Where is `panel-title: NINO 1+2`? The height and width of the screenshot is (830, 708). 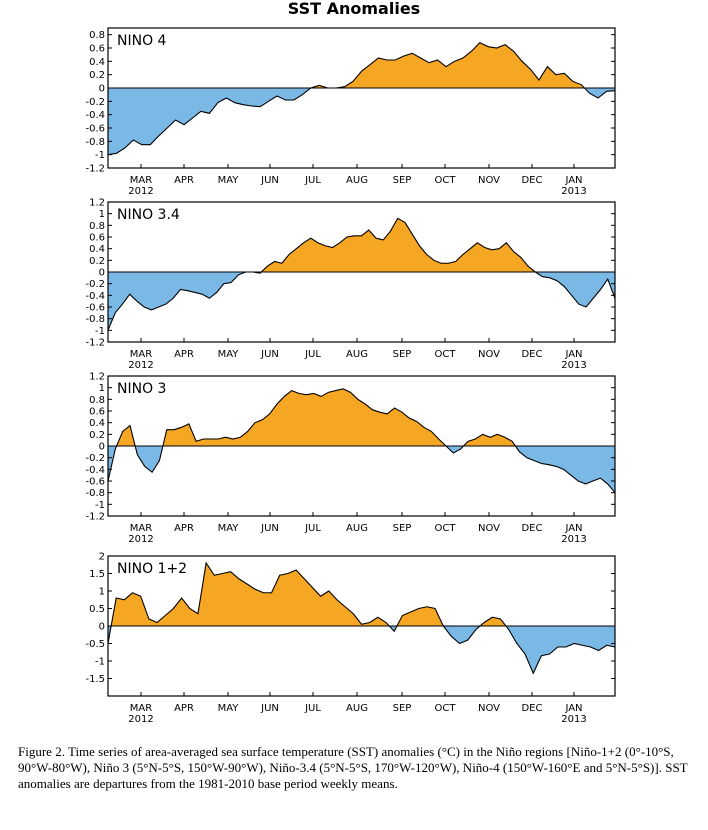 panel-title: NINO 1+2 is located at coordinates (152, 569).